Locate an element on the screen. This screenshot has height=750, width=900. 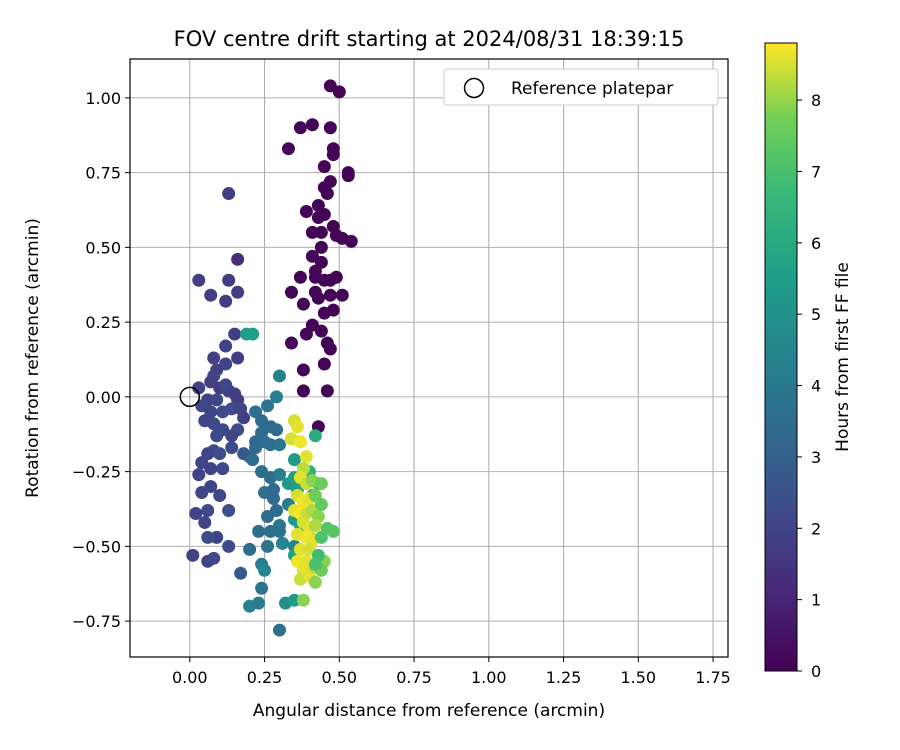
x-axis-ticks: 0.00 0.25 0.50 0.75 1.00 1.25 1.50 1.75 is located at coordinates (451, 672).